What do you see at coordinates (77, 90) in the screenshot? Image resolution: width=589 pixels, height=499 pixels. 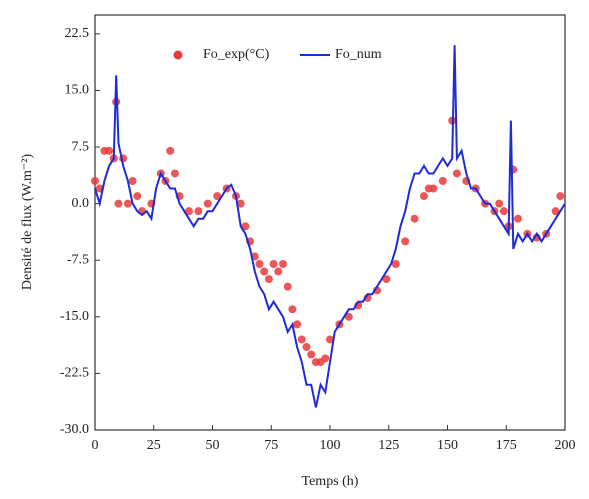 I see `y-tick-label: 15.0` at bounding box center [77, 90].